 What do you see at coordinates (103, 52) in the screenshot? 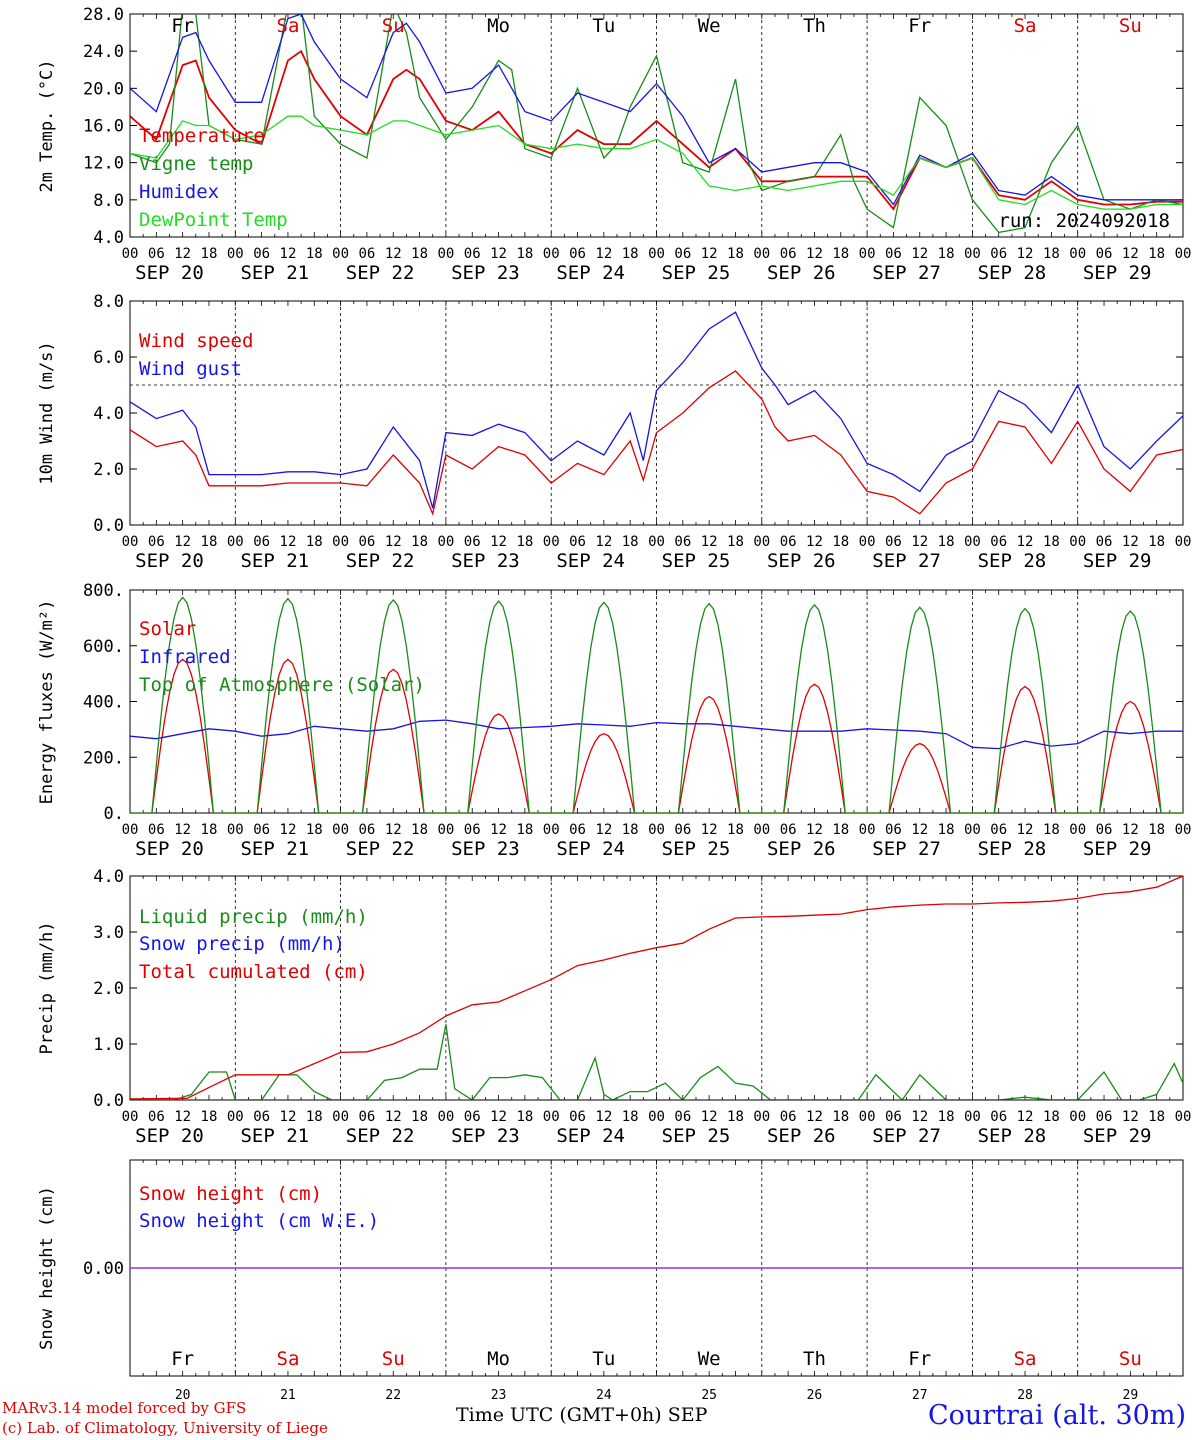
I see `y-tick-label: 24.0` at bounding box center [103, 52].